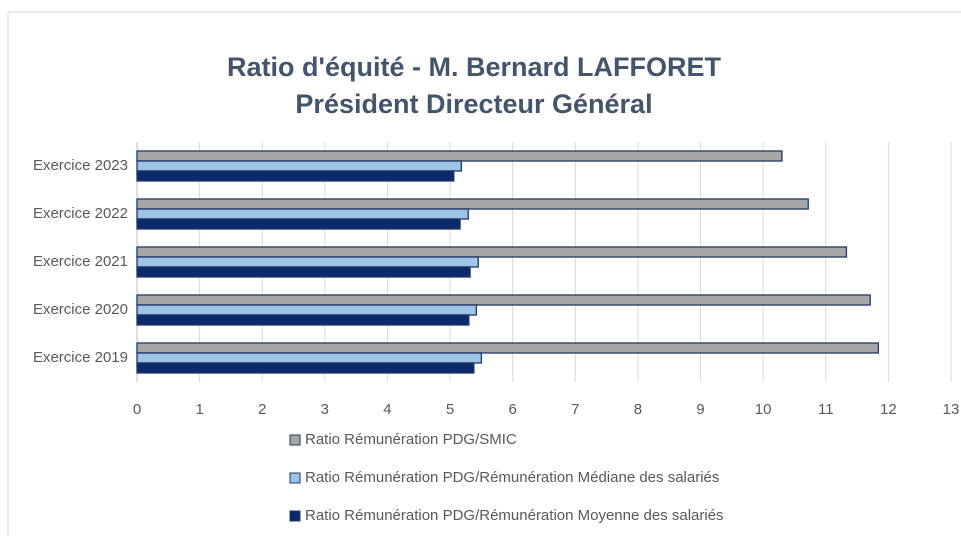 The height and width of the screenshot is (536, 961). What do you see at coordinates (826, 409) in the screenshot?
I see `x-tick-label: 11` at bounding box center [826, 409].